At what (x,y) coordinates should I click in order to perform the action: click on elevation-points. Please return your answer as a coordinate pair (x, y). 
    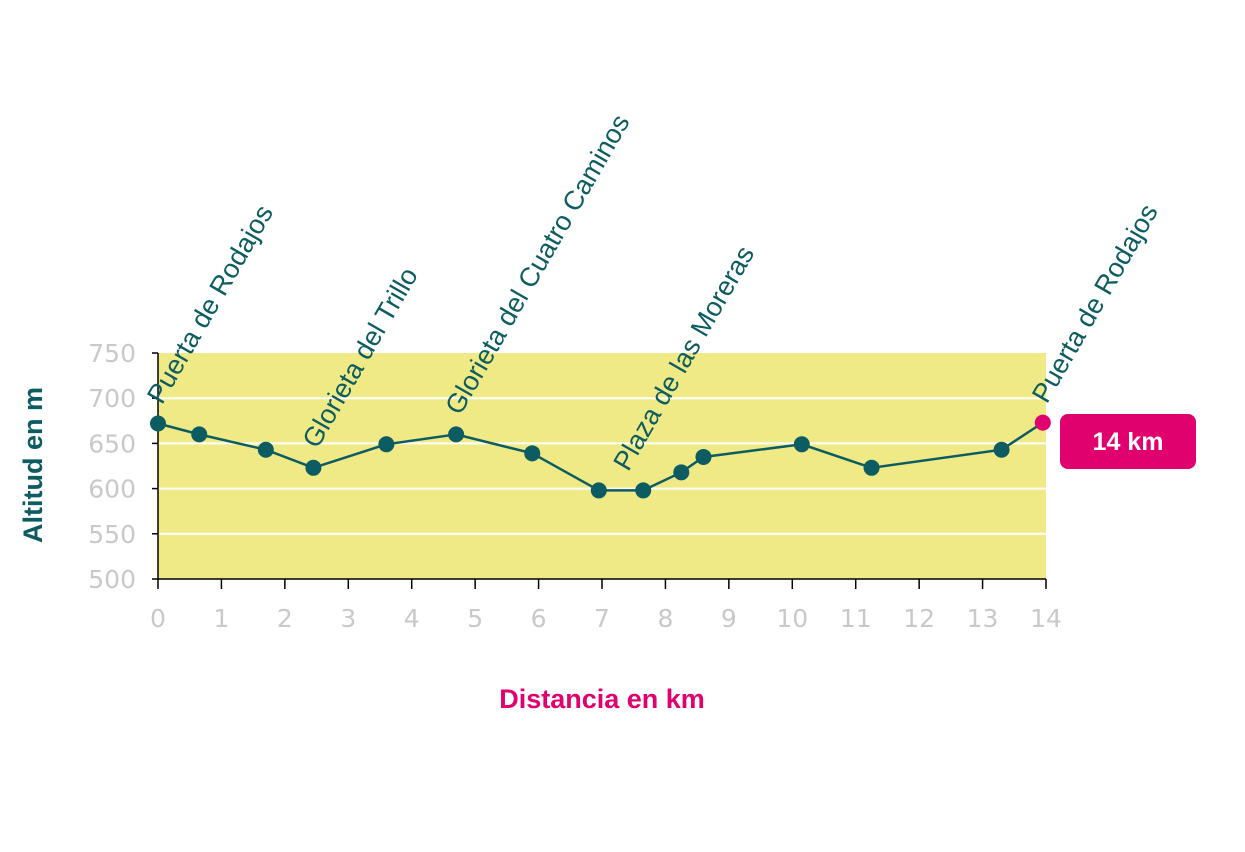
    Looking at the image, I should click on (600, 456).